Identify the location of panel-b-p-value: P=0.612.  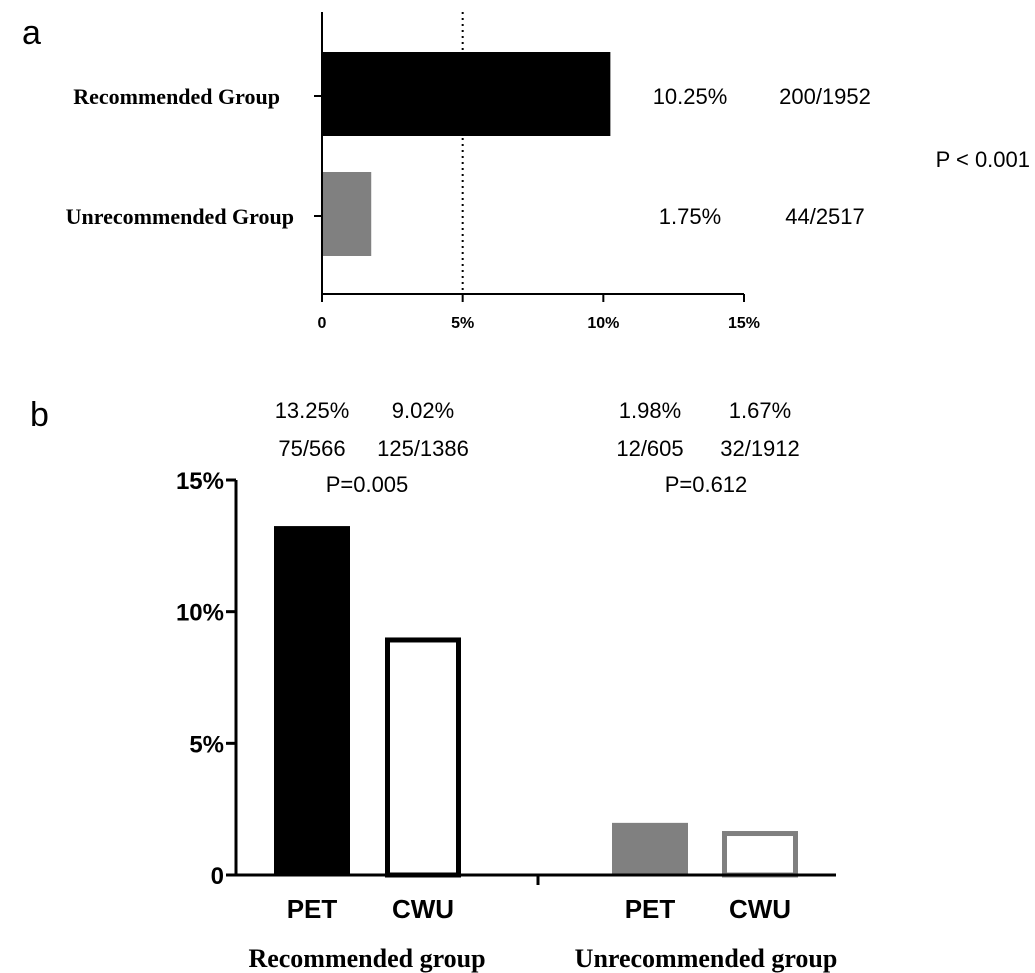
(706, 484).